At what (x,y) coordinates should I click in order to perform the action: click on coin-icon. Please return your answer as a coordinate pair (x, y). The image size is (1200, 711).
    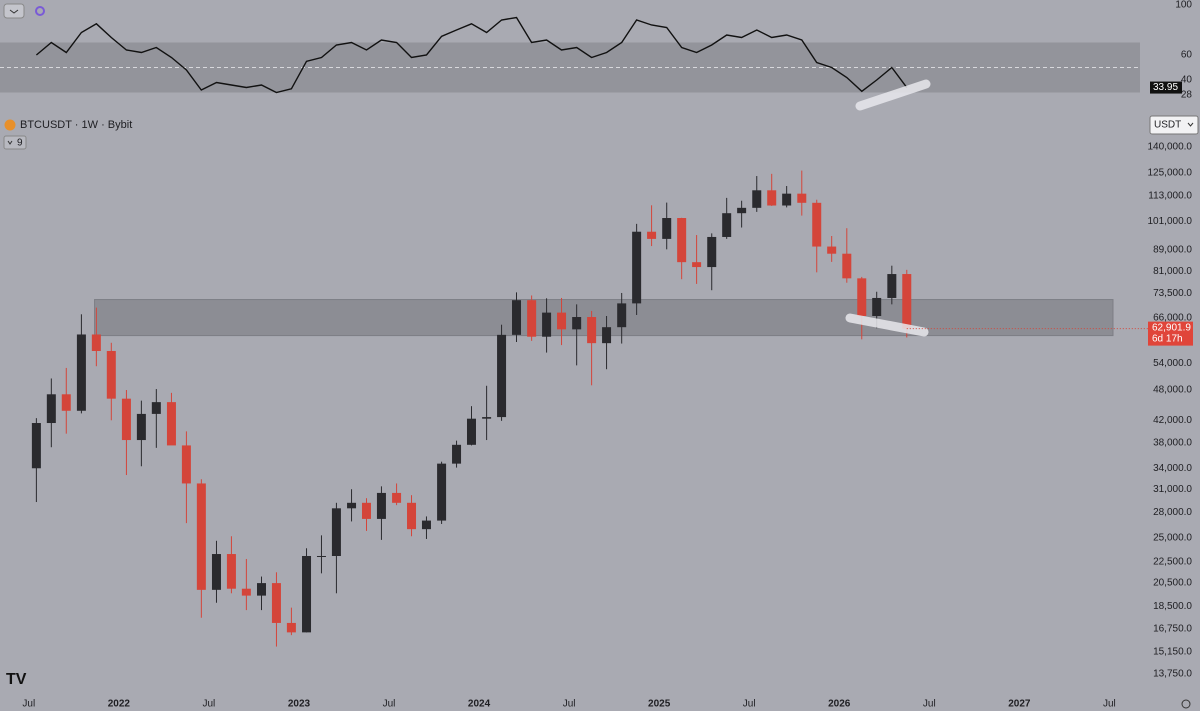
    Looking at the image, I should click on (10, 125).